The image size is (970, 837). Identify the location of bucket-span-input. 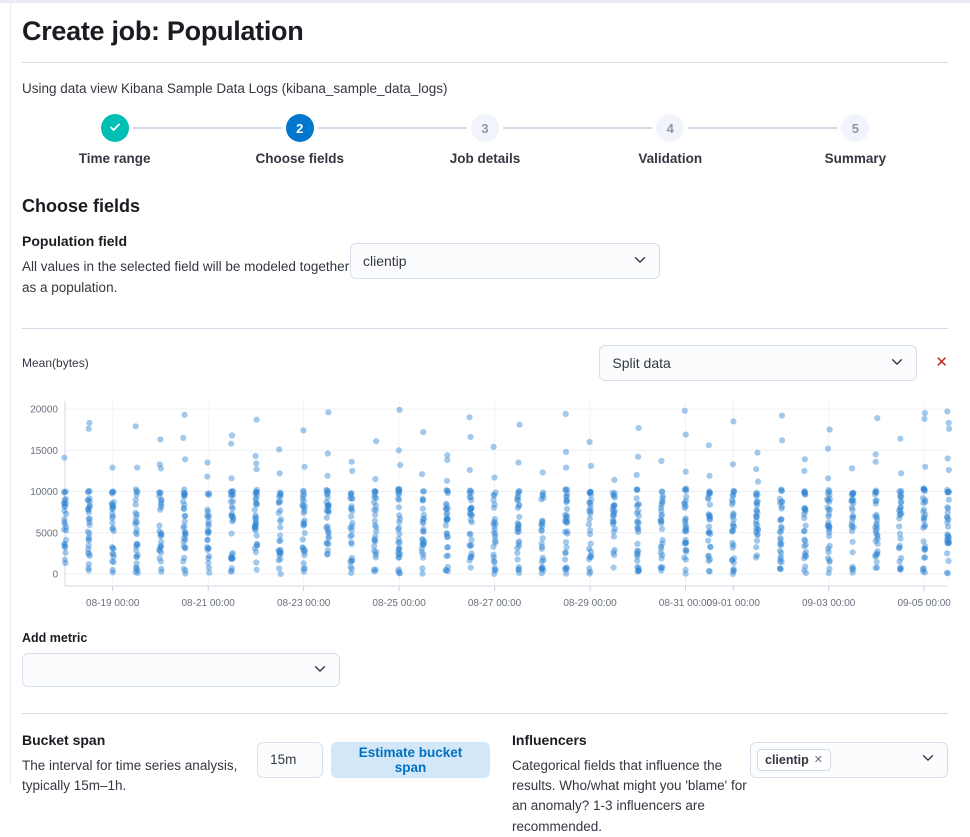
(290, 759).